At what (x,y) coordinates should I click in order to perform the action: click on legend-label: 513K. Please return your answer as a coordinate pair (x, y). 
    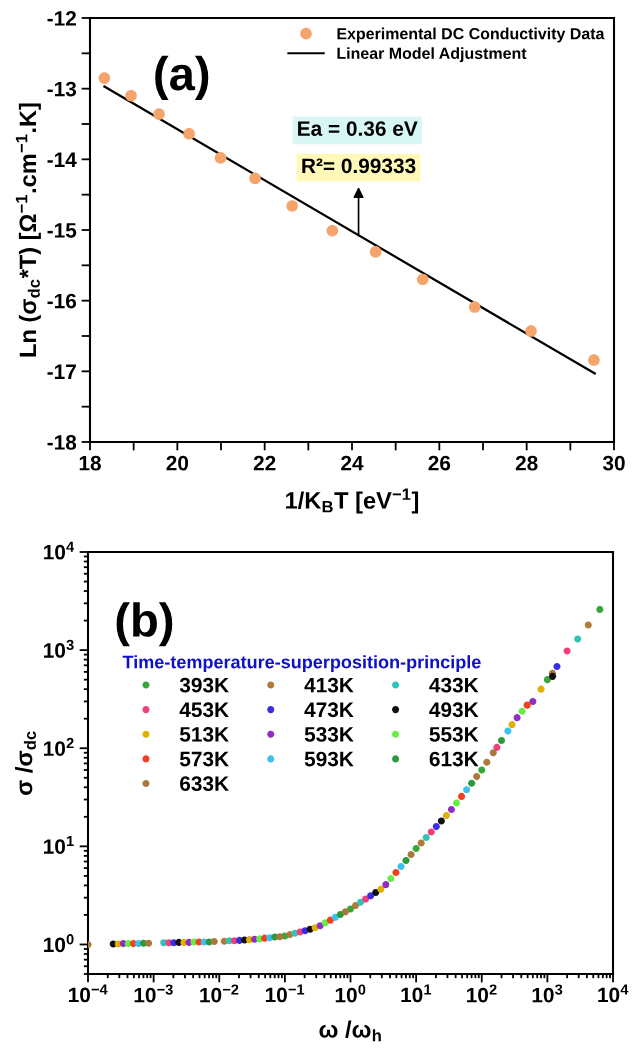
    Looking at the image, I should click on (204, 734).